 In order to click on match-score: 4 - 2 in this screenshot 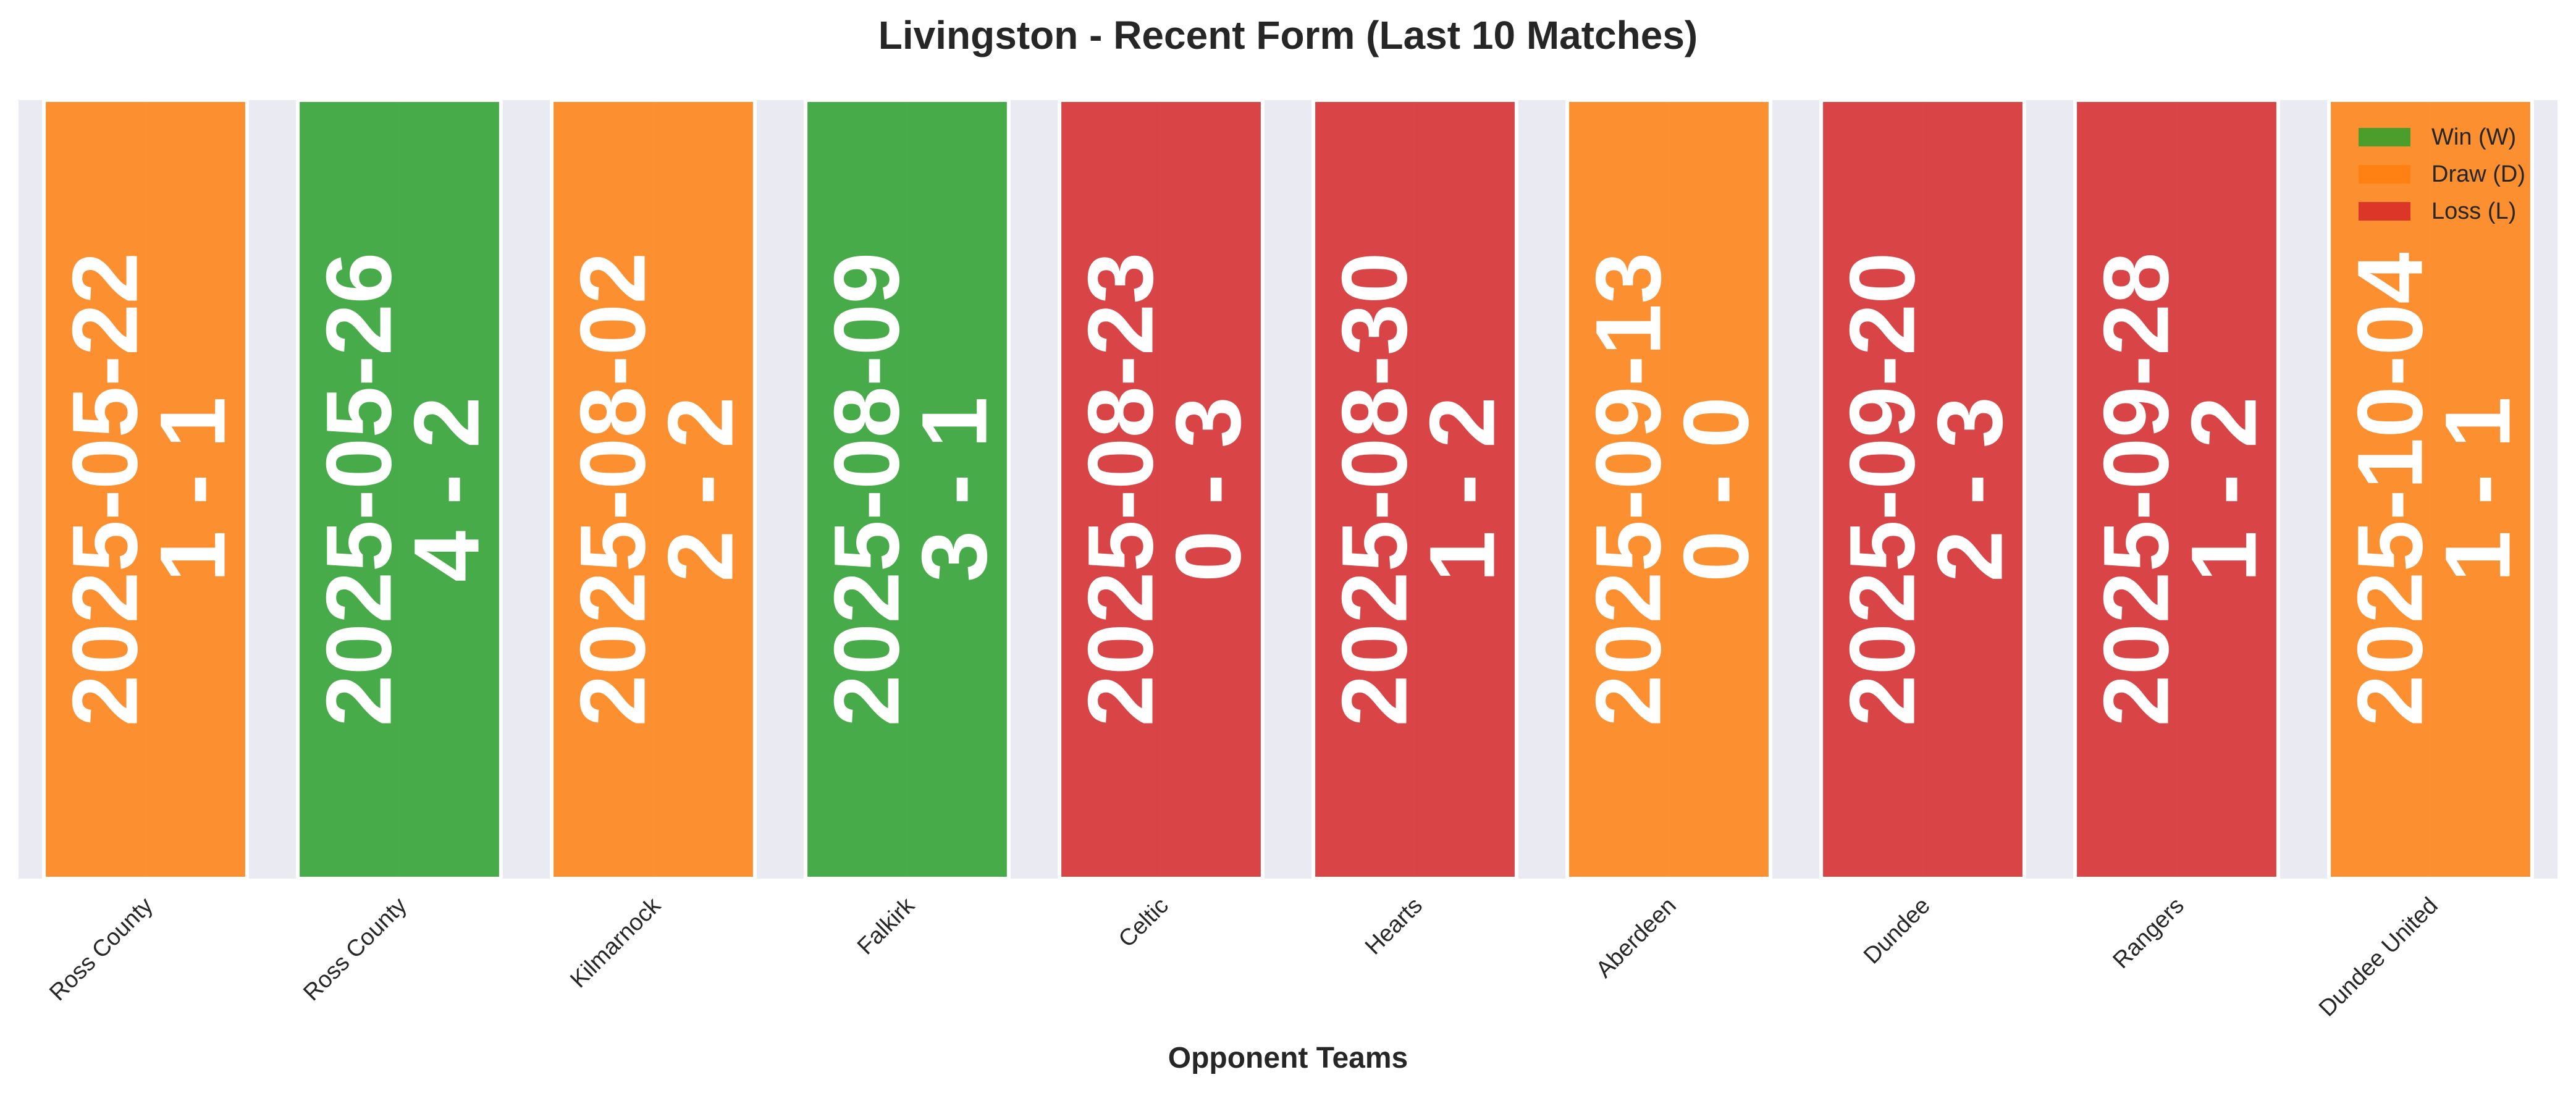, I will do `click(447, 490)`.